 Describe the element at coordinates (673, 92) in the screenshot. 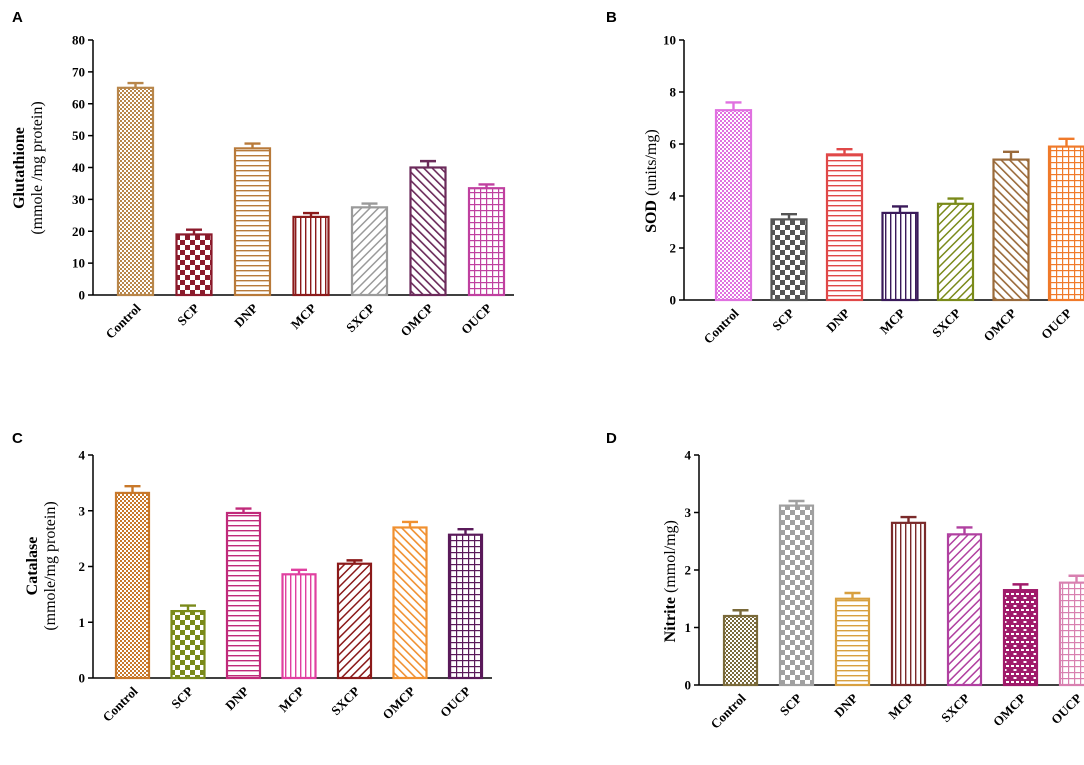

I see `y-tick-label: 8` at that location.